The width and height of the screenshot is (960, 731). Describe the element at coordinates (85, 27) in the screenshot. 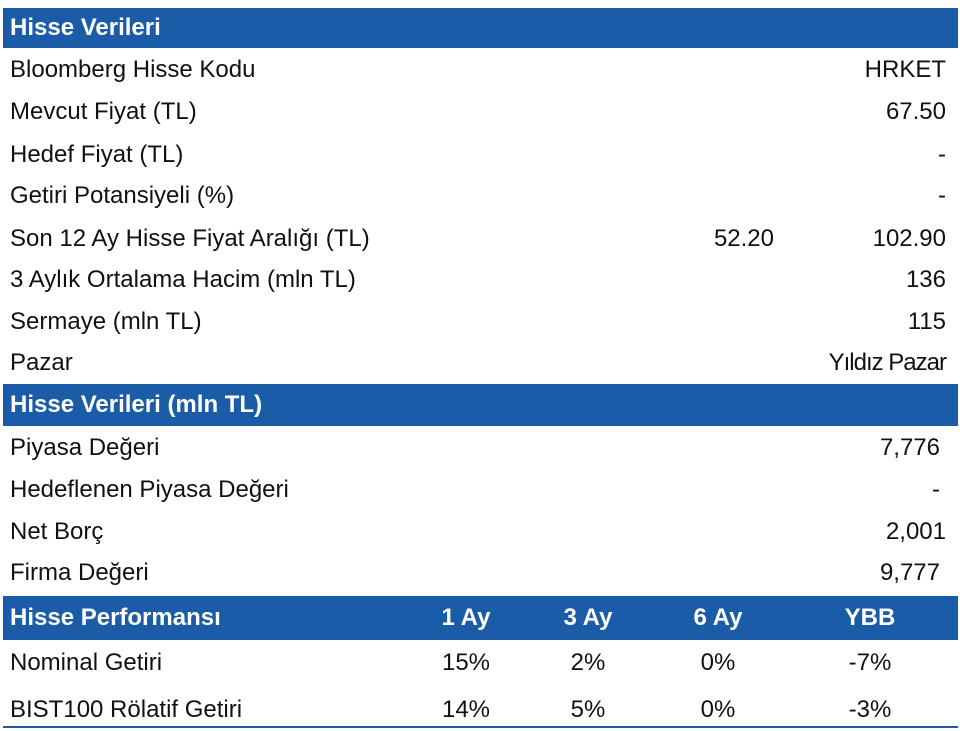

I see `section-title: Hisse Verileri` at that location.